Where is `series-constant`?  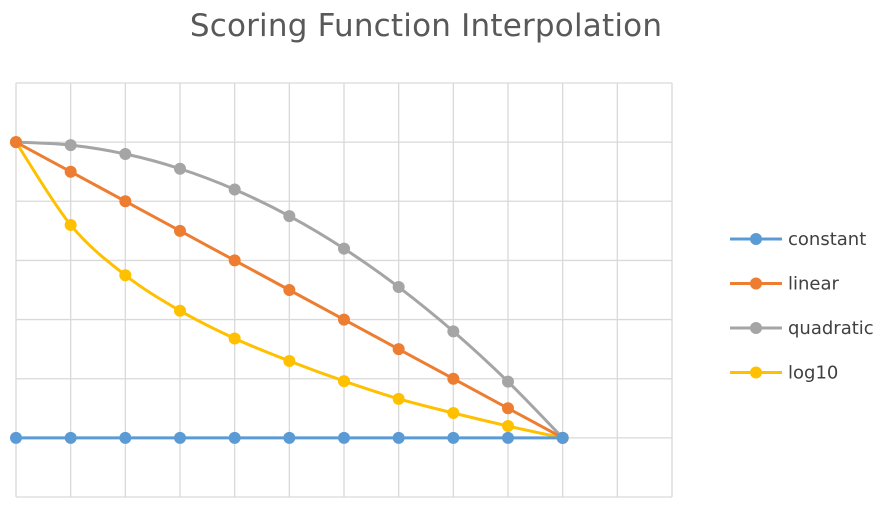 series-constant is located at coordinates (289, 437).